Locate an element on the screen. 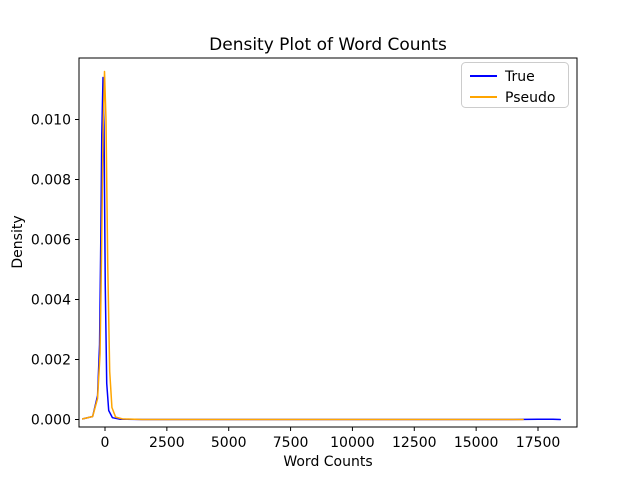  y-tick-label: 0.006 is located at coordinates (51, 241).